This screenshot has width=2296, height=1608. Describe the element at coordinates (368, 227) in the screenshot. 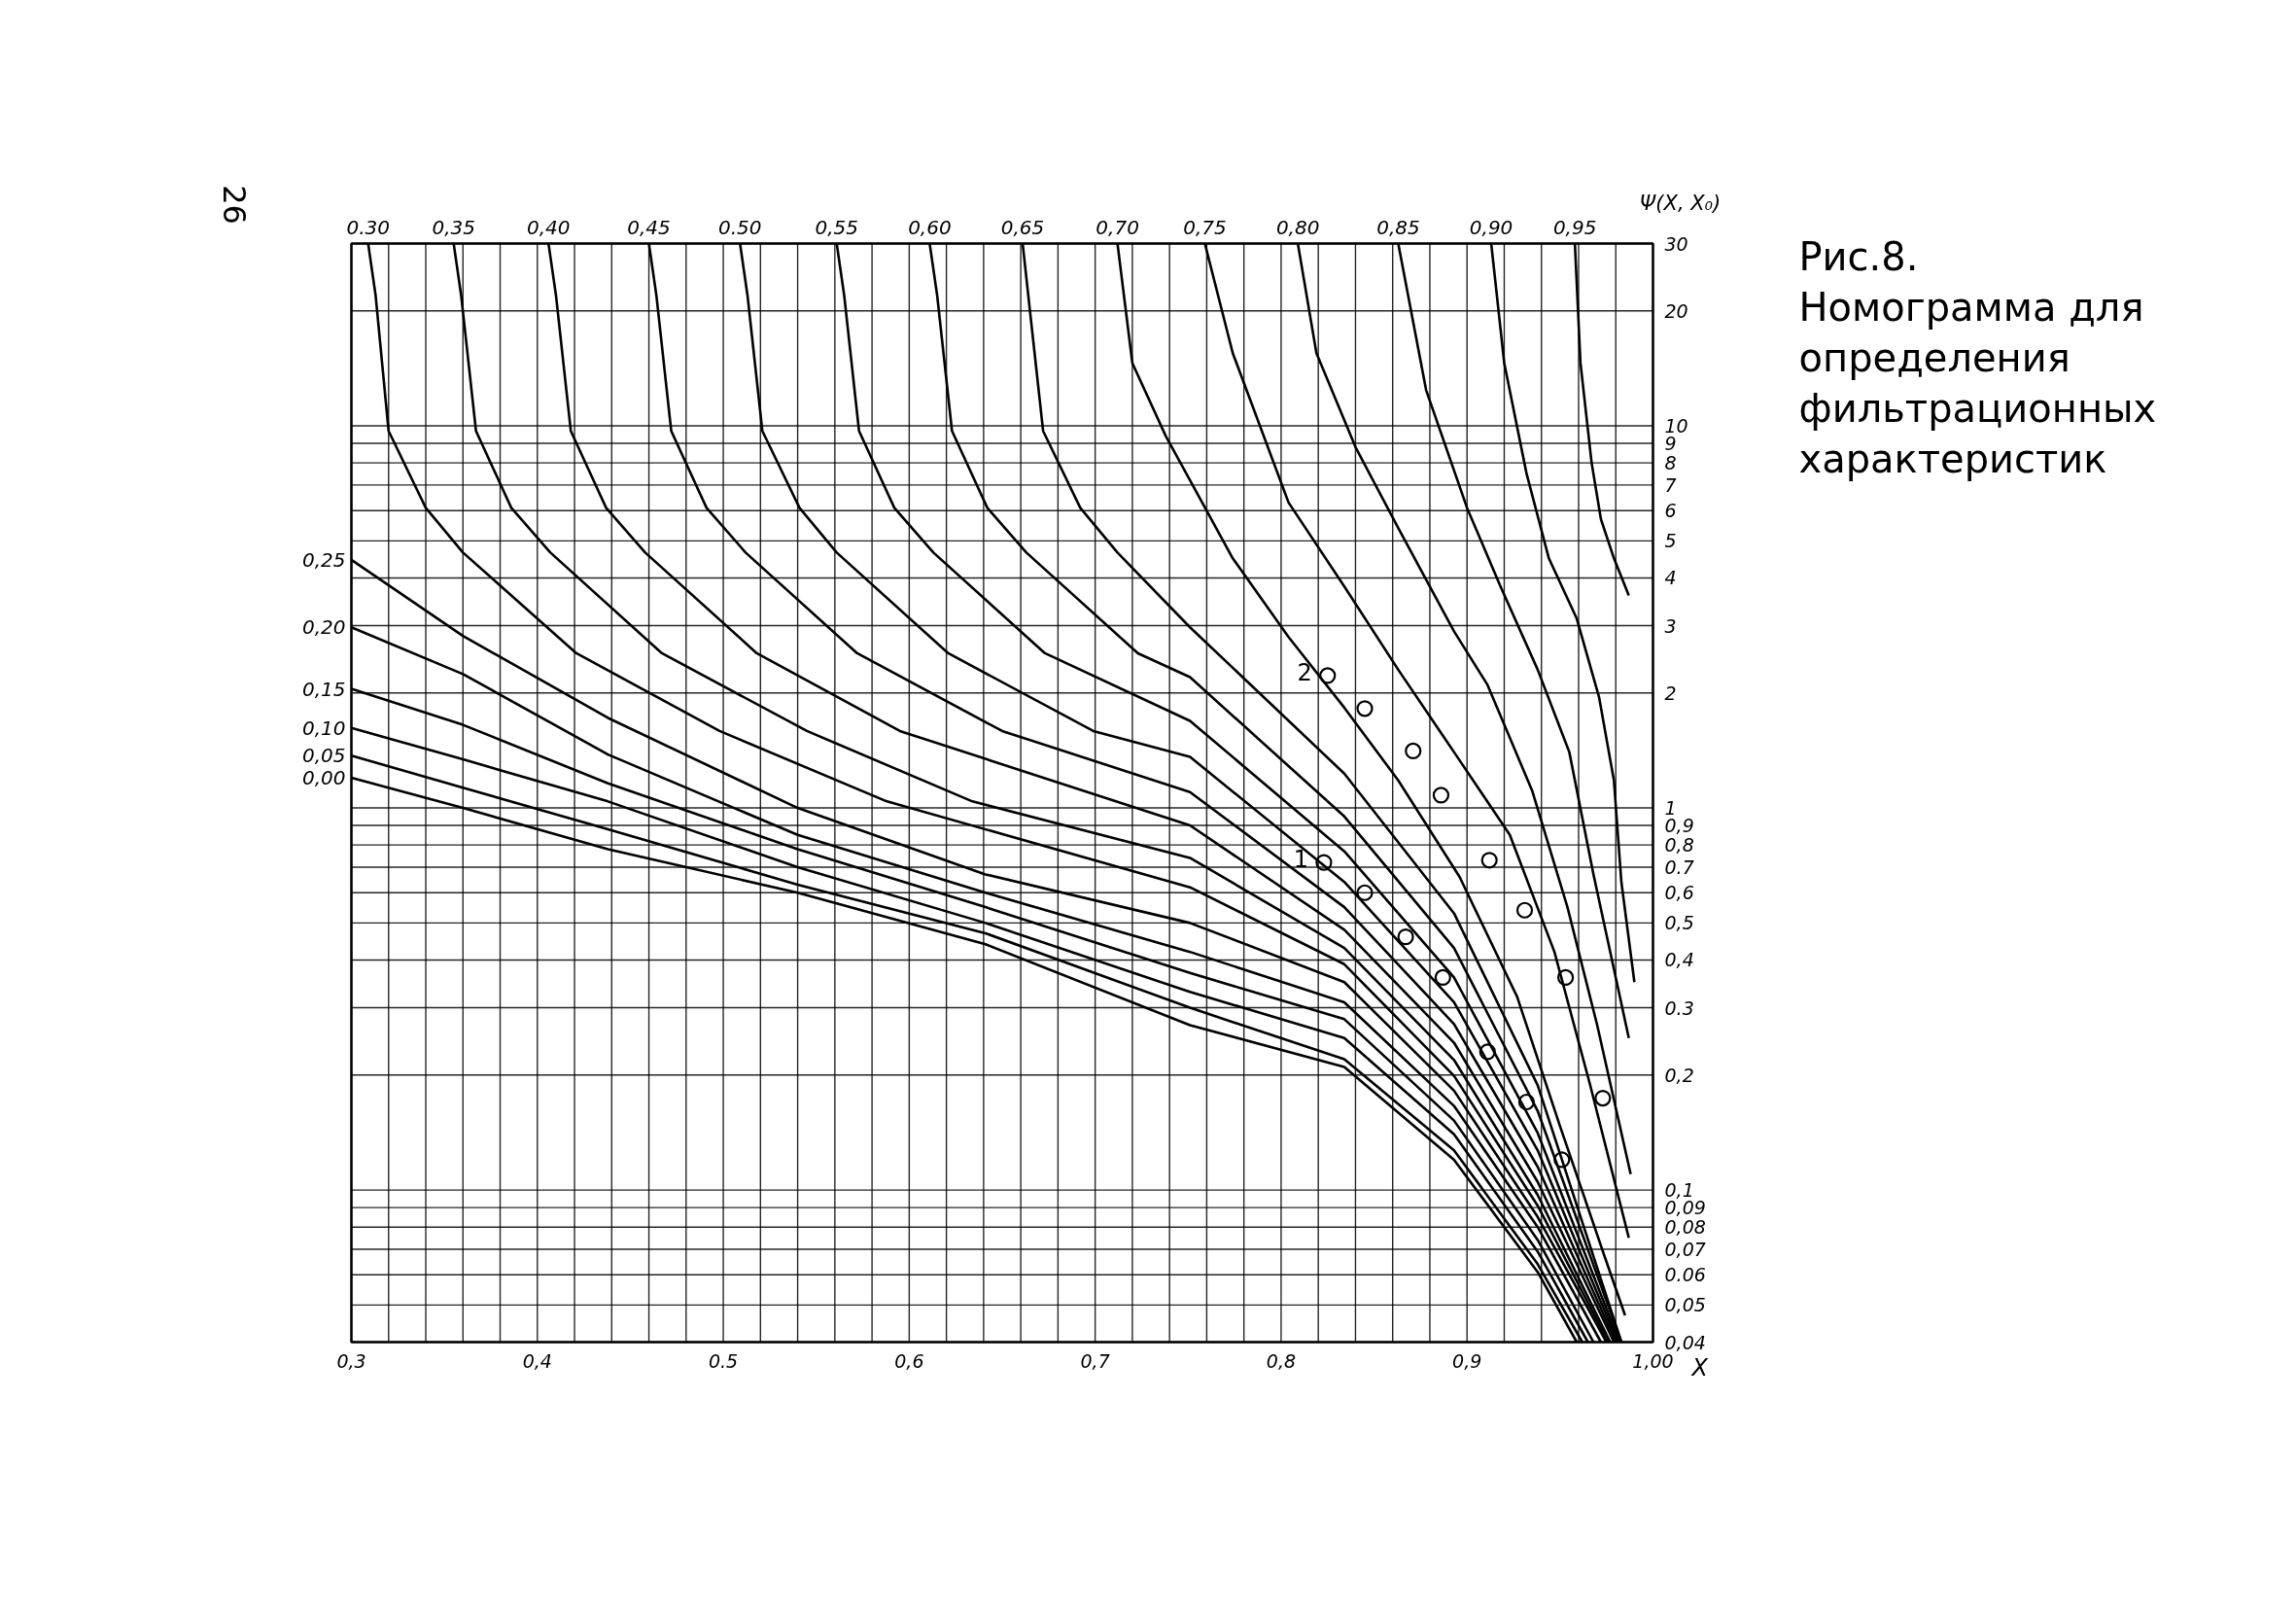

I see `series-label: 0.30` at that location.